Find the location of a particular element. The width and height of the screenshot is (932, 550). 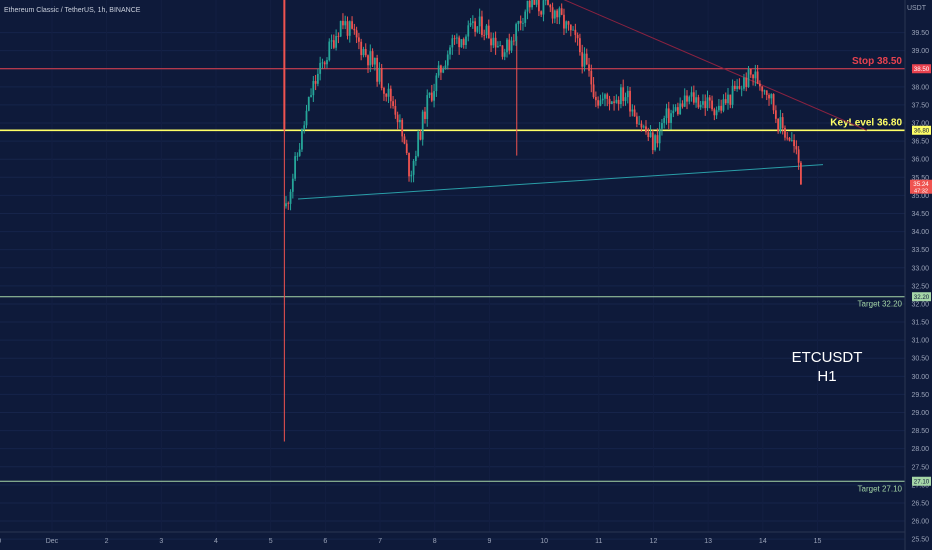

time-axis: 30 Dec 2 3 4 5 6 7 8 9 10 11 12 13 14 15 is located at coordinates (452, 538).